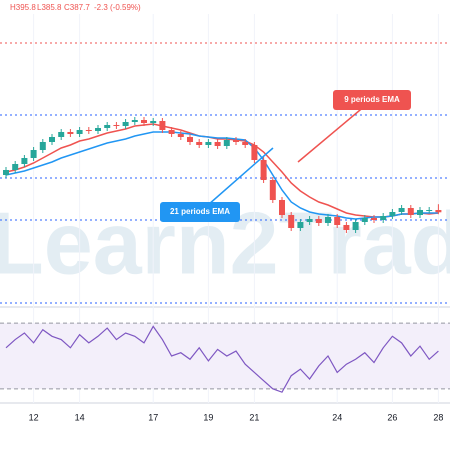 Image resolution: width=450 pixels, height=450 pixels. Describe the element at coordinates (117, 7) in the screenshot. I see `change: -2.3 (-0.59%)` at that location.